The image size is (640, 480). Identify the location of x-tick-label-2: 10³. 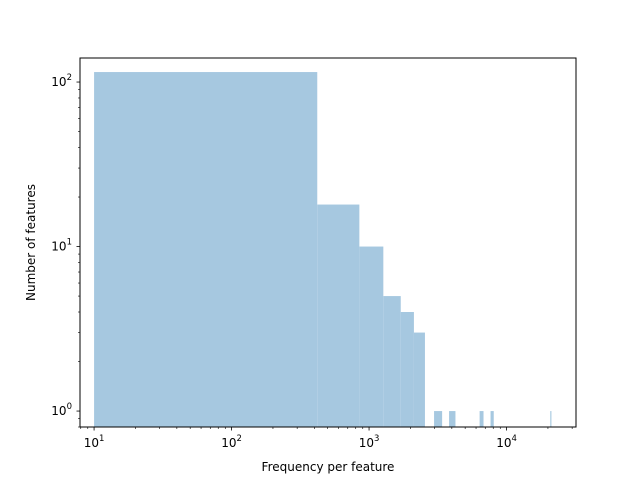
(369, 442).